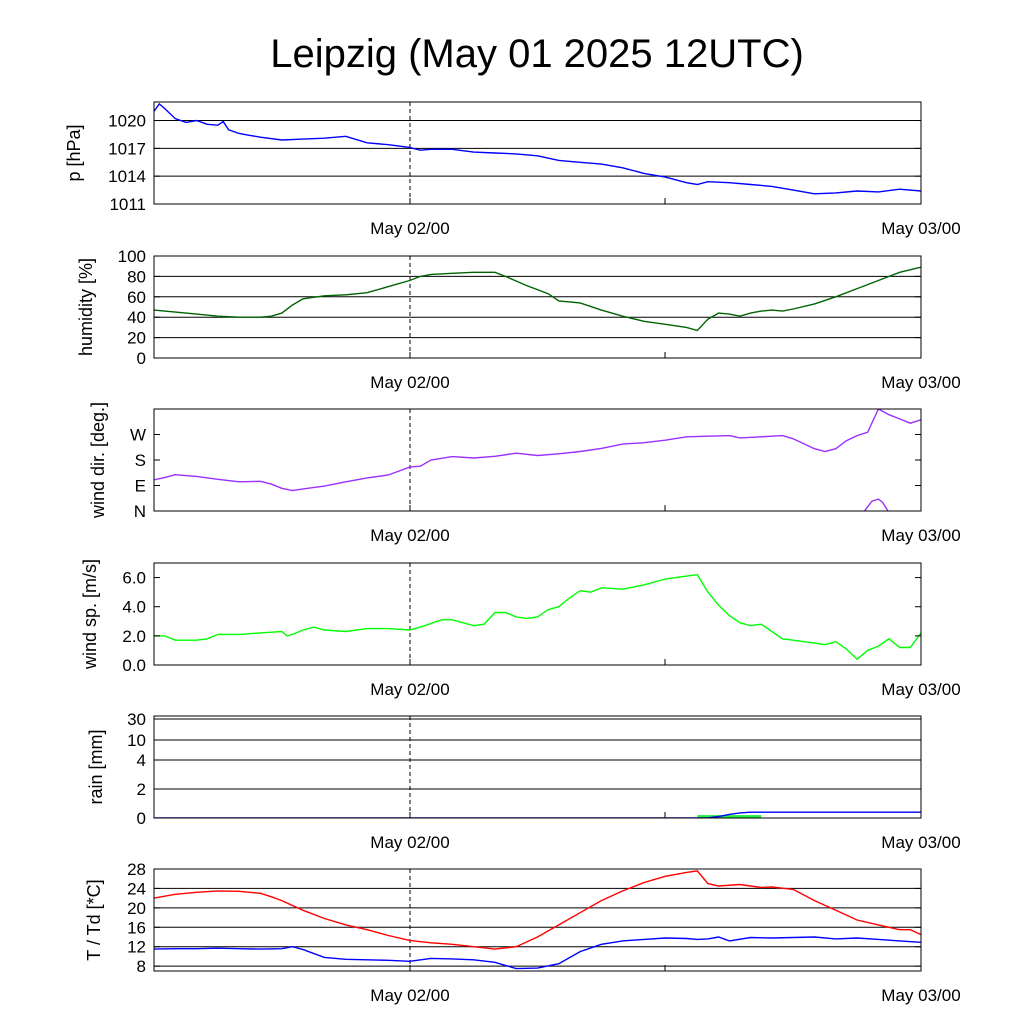 This screenshot has height=1024, width=1024. What do you see at coordinates (94, 919) in the screenshot?
I see `y-axis-label: T / Td [*C]` at bounding box center [94, 919].